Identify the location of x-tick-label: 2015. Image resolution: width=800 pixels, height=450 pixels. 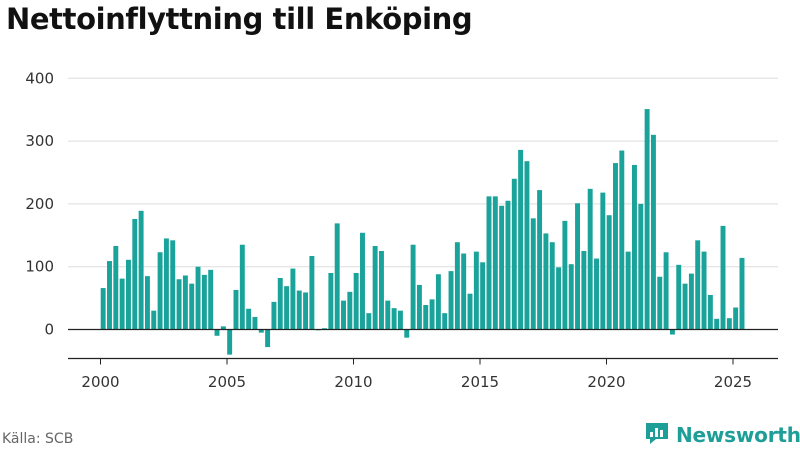
(480, 382).